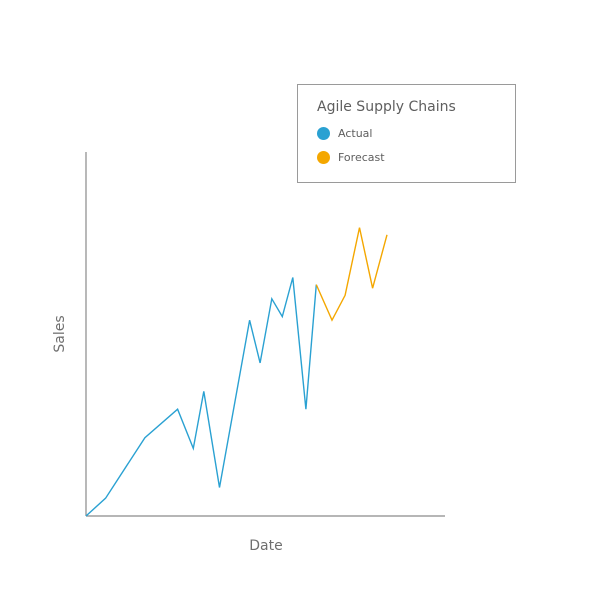 The height and width of the screenshot is (601, 601). I want to click on legend-item-forecast: Forecast, so click(351, 157).